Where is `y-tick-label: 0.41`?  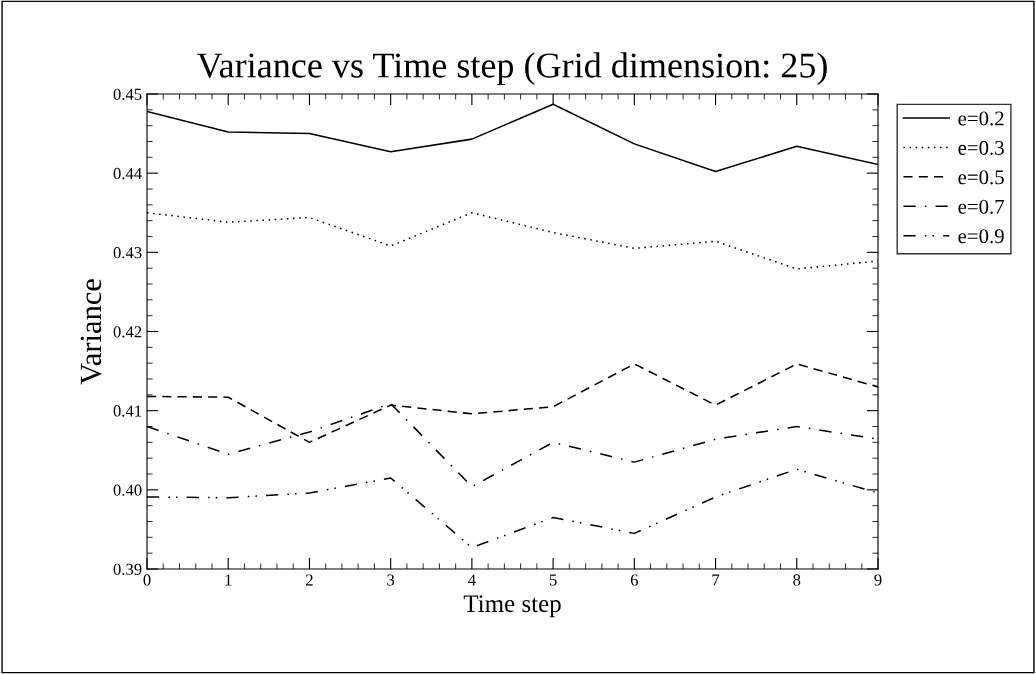
y-tick-label: 0.41 is located at coordinates (127, 411).